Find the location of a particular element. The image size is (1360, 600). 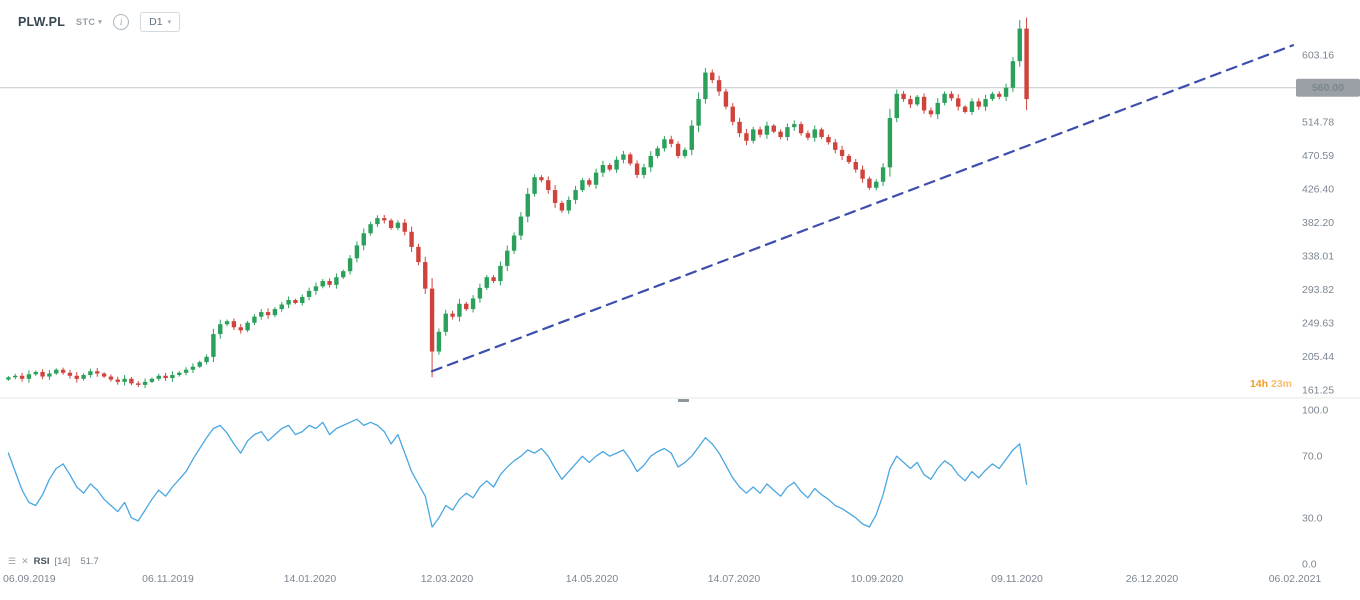

indicator-close-icon: ✕ is located at coordinates (25, 561).